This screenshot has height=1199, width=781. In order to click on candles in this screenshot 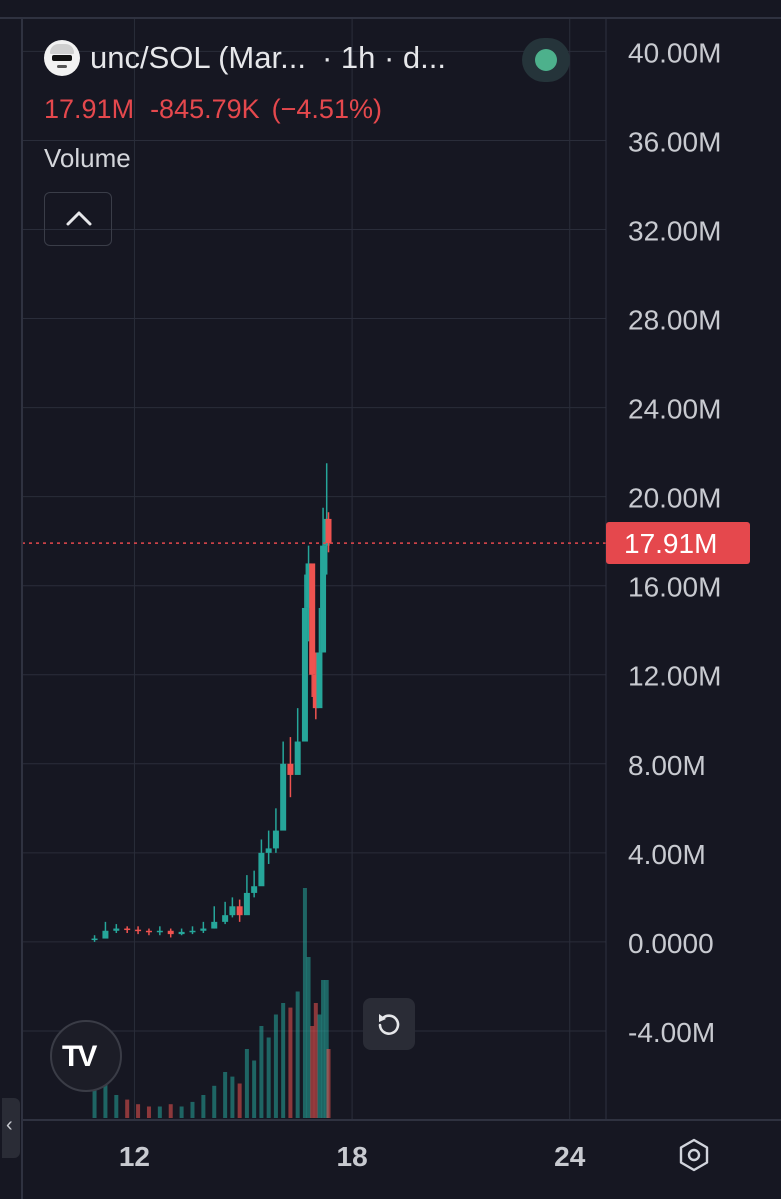, I will do `click(211, 702)`.